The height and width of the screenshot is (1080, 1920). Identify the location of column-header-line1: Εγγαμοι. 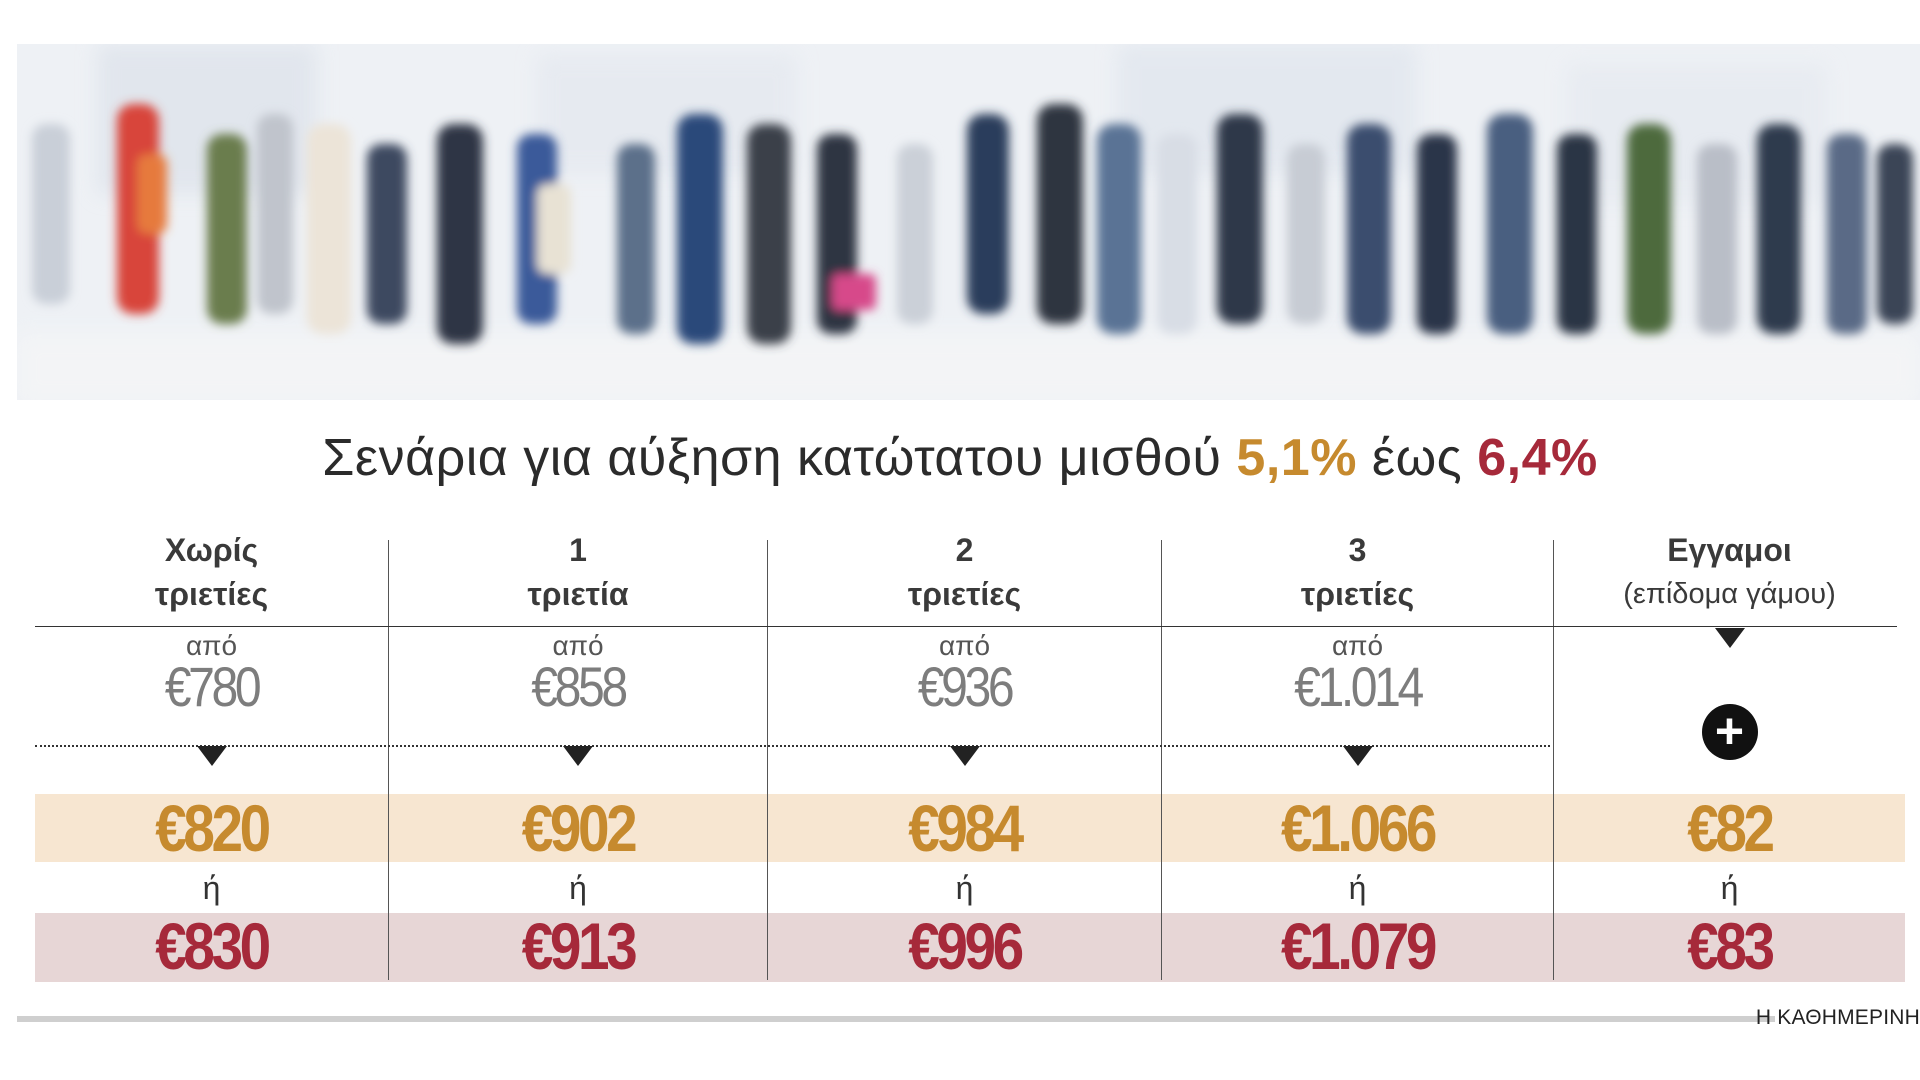
(1729, 550).